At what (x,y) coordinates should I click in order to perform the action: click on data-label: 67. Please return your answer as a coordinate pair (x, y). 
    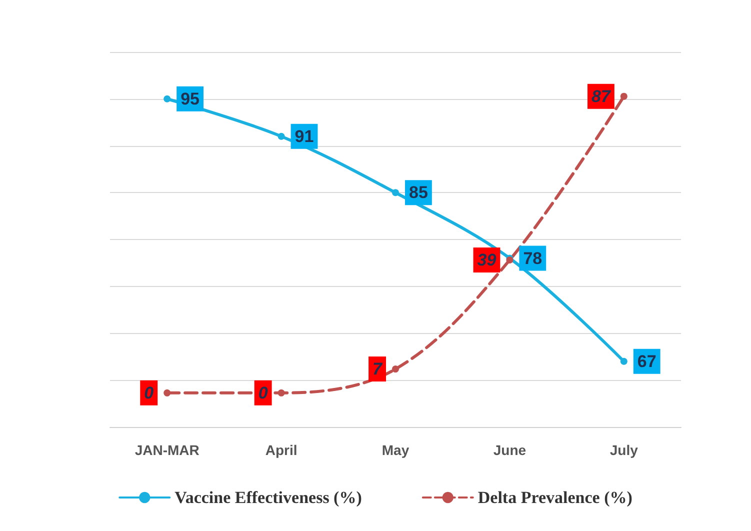
    Looking at the image, I should click on (646, 361).